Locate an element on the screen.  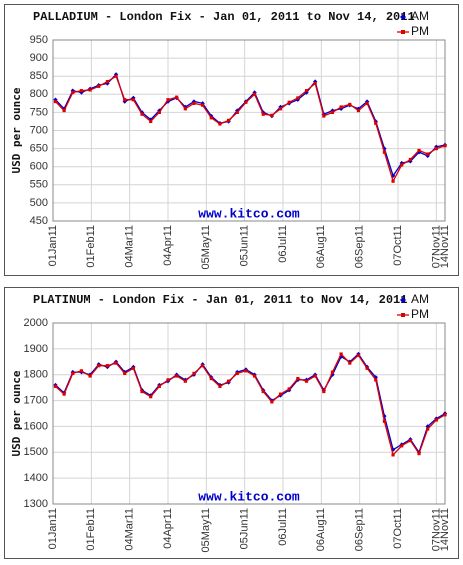
y-tick-label: 1400 is located at coordinates (36, 478).